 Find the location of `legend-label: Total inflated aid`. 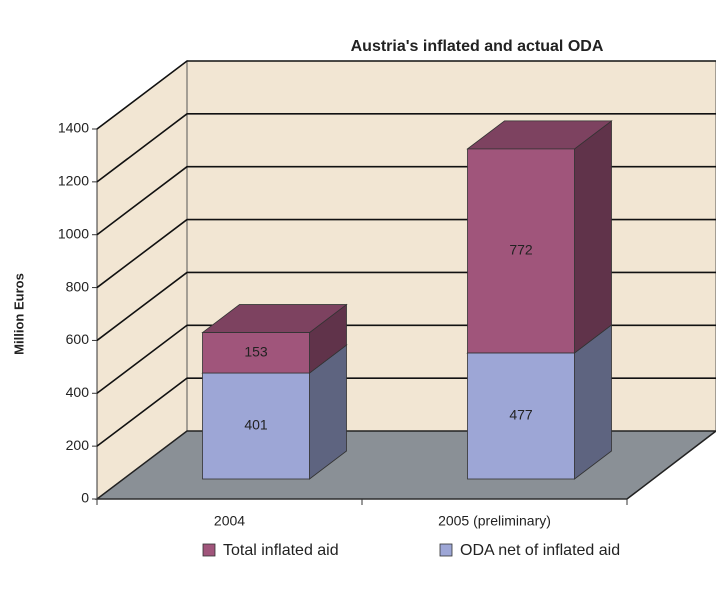

legend-label: Total inflated aid is located at coordinates (281, 550).